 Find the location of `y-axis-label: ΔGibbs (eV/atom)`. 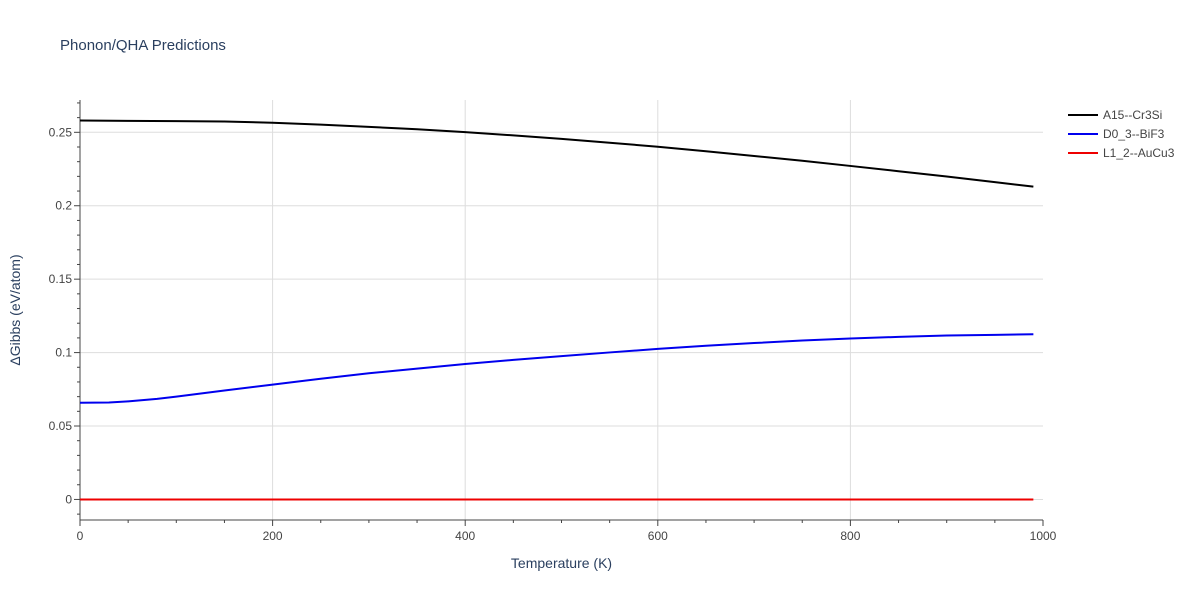

y-axis-label: ΔGibbs (eV/atom) is located at coordinates (15, 309).